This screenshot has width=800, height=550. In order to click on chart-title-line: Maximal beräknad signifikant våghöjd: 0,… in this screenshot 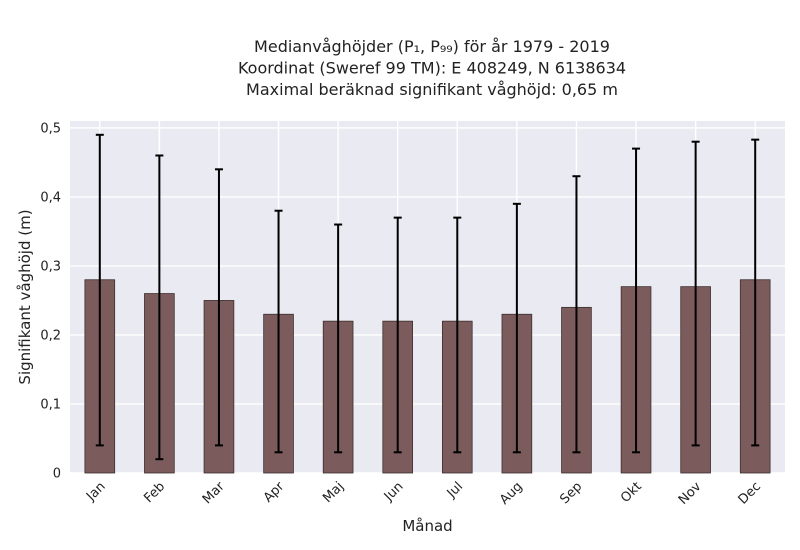, I will do `click(432, 89)`.